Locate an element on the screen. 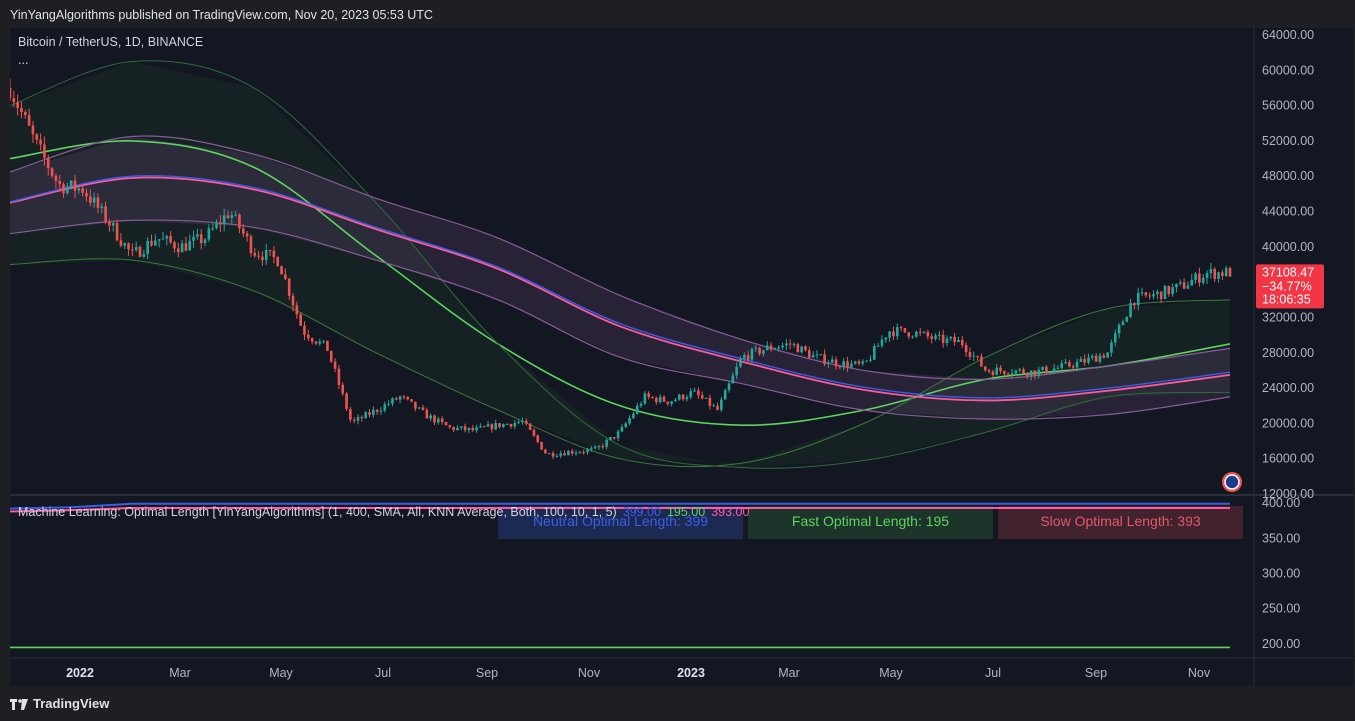  price-axis is located at coordinates (1303, 357).